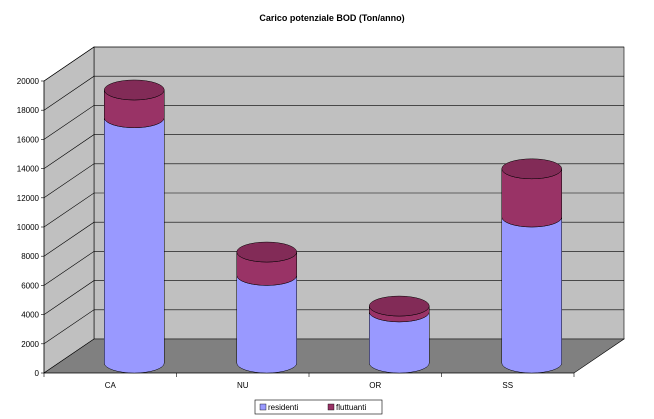 This screenshot has width=654, height=419. What do you see at coordinates (28, 227) in the screenshot?
I see `y-tick-label: 10000` at bounding box center [28, 227].